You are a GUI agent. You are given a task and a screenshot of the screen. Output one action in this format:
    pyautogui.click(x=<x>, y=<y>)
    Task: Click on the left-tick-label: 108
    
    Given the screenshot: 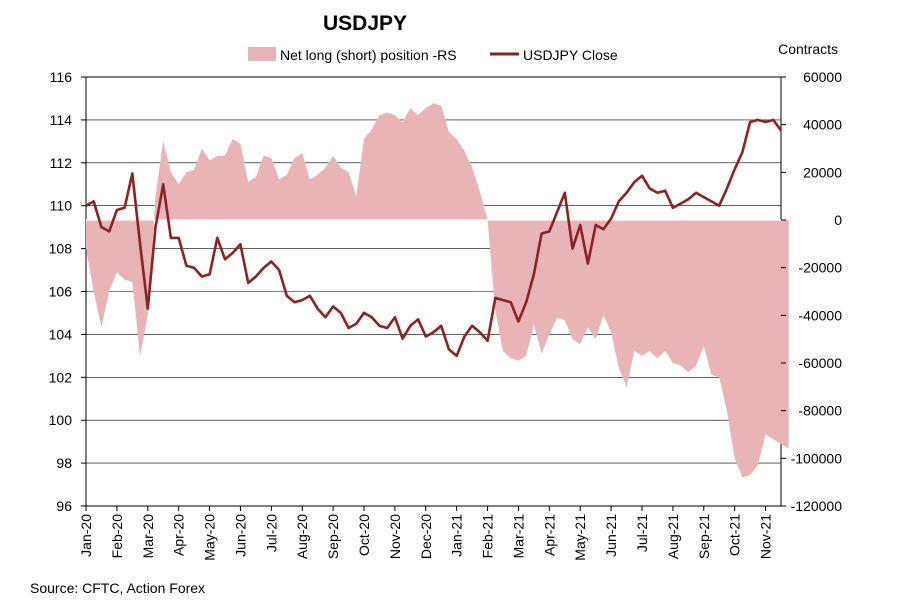 What is the action you would take?
    pyautogui.click(x=61, y=249)
    